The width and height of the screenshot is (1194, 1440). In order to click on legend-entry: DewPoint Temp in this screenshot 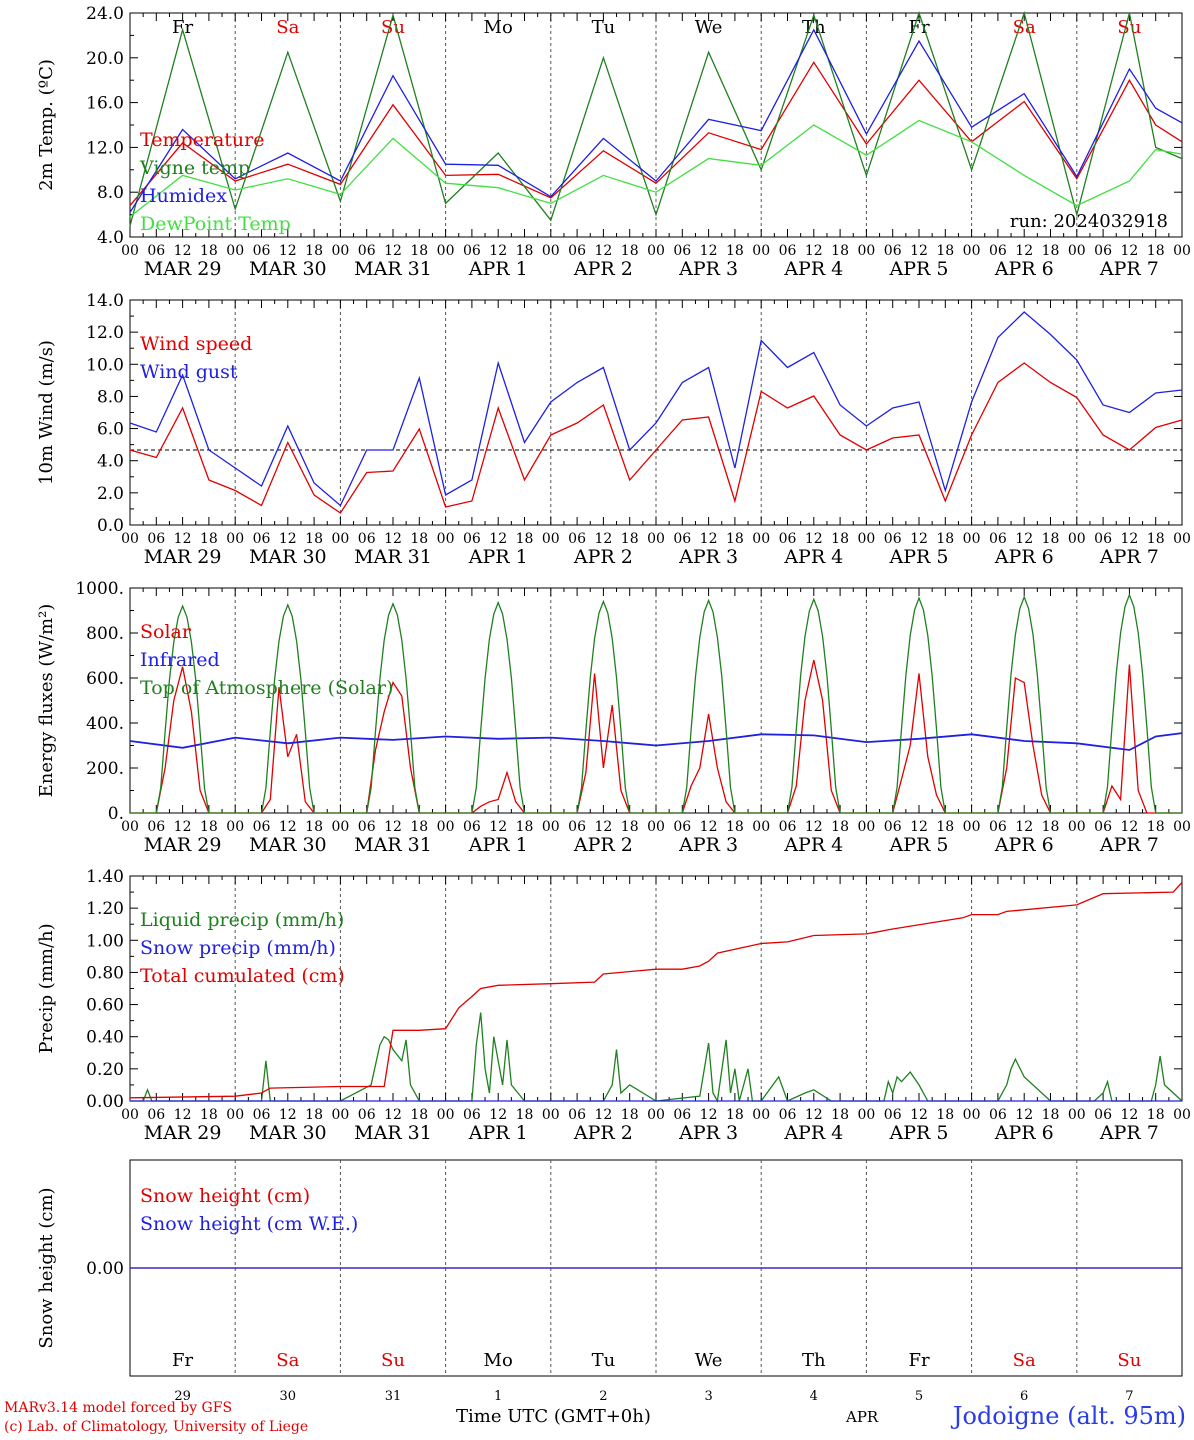, I will do `click(215, 224)`.